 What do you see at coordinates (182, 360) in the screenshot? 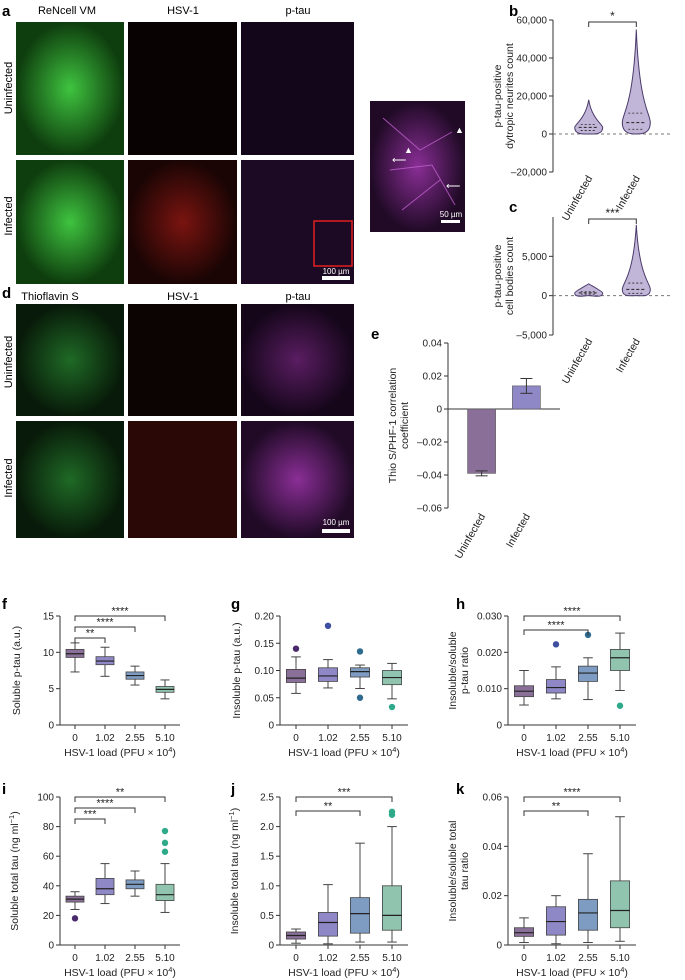
I see `micrograph-hsv1-uninfected` at bounding box center [182, 360].